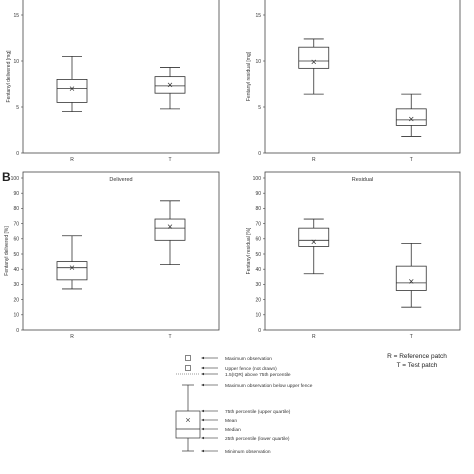 This screenshot has width=474, height=474. I want to click on legend-iqr-box, so click(188, 424).